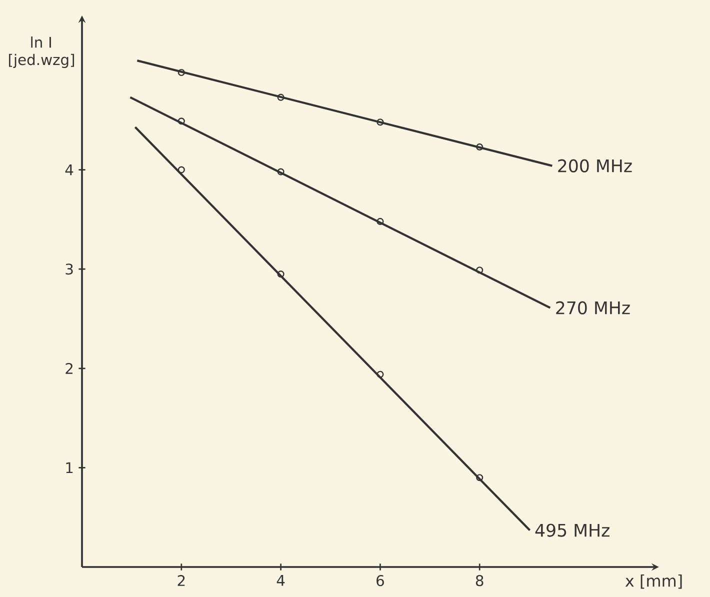 The width and height of the screenshot is (710, 597). I want to click on series-label: 270 MHz, so click(593, 307).